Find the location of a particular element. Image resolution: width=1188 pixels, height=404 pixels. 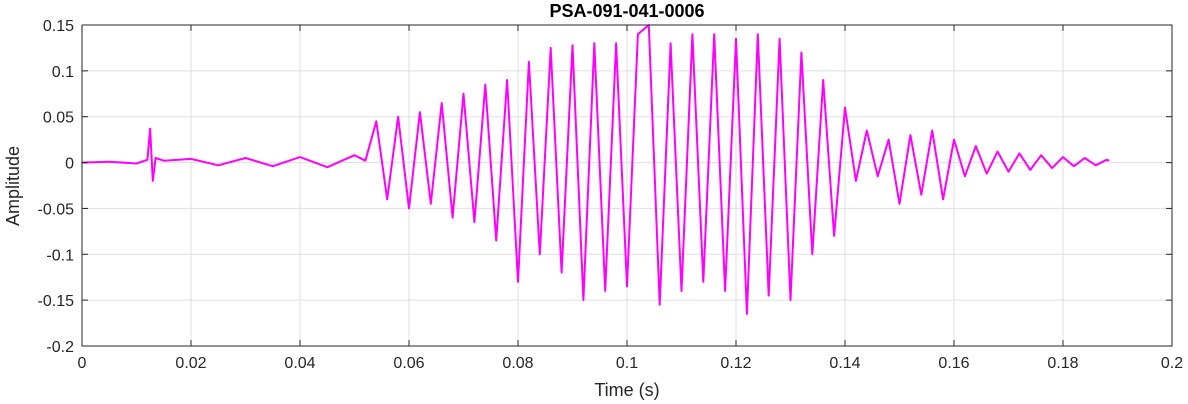

x-tick-label: 0.12 is located at coordinates (735, 363).